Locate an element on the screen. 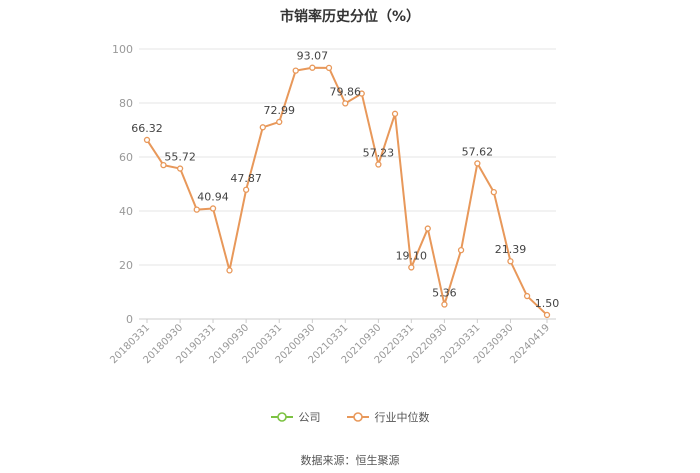 This screenshot has height=473, width=700. legend-company-marker-icon is located at coordinates (281, 417).